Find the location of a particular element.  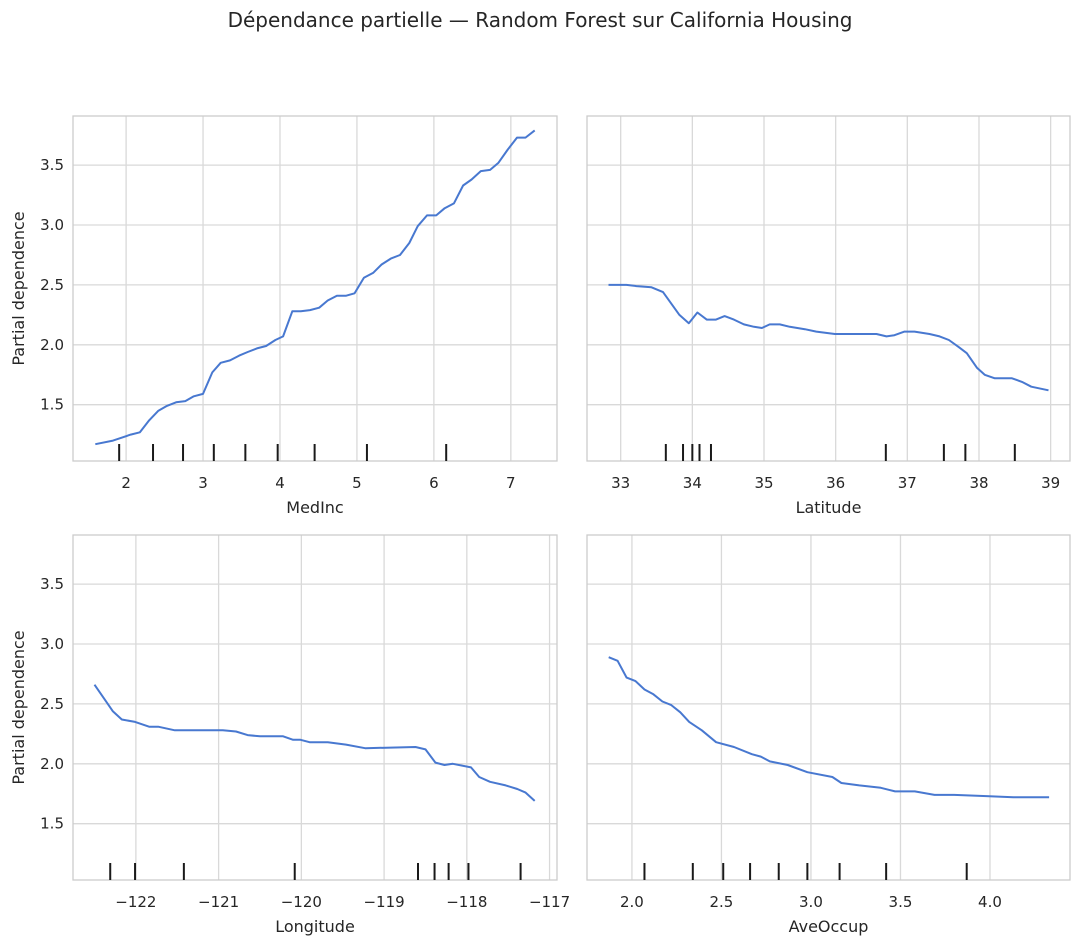

x-tick-label: 4 is located at coordinates (280, 483).